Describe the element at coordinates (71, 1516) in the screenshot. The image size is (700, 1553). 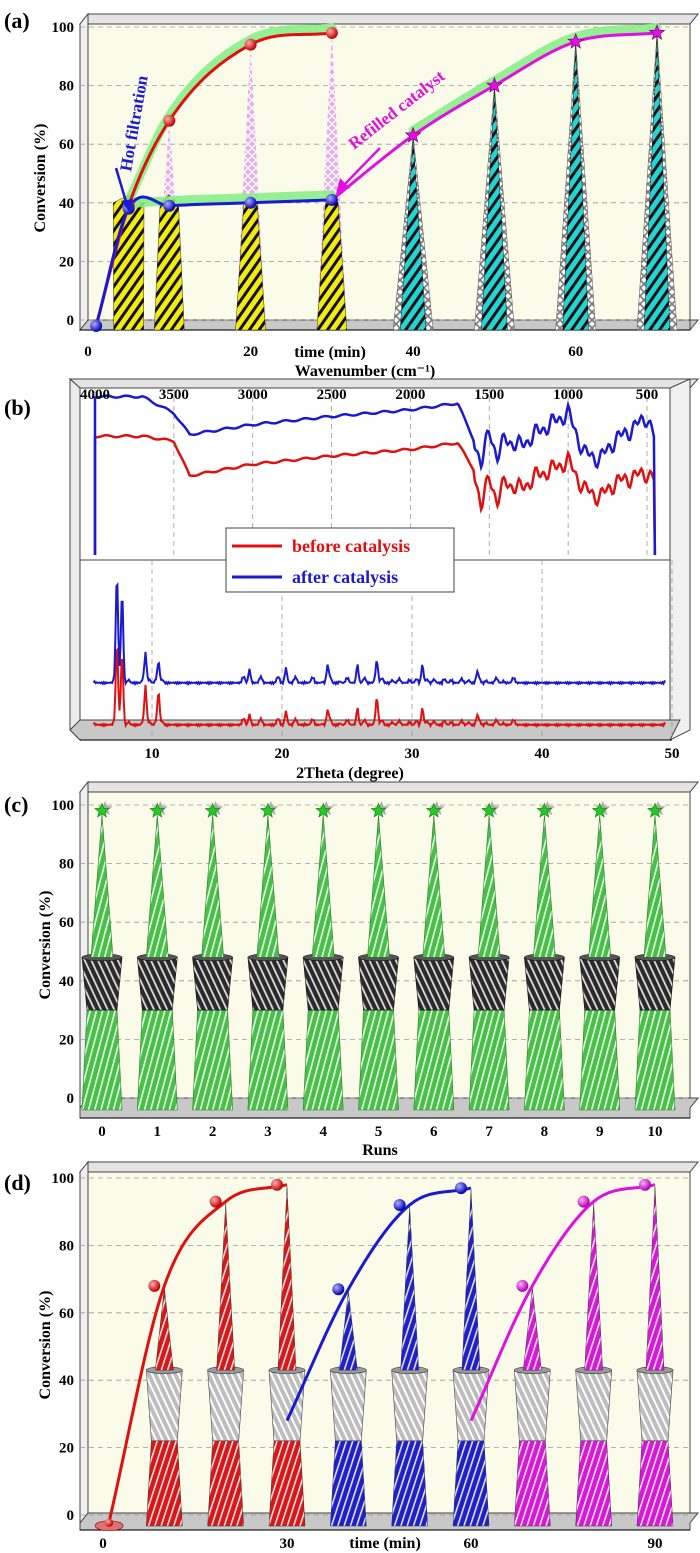
I see `panel-d-y-tick: 0` at that location.